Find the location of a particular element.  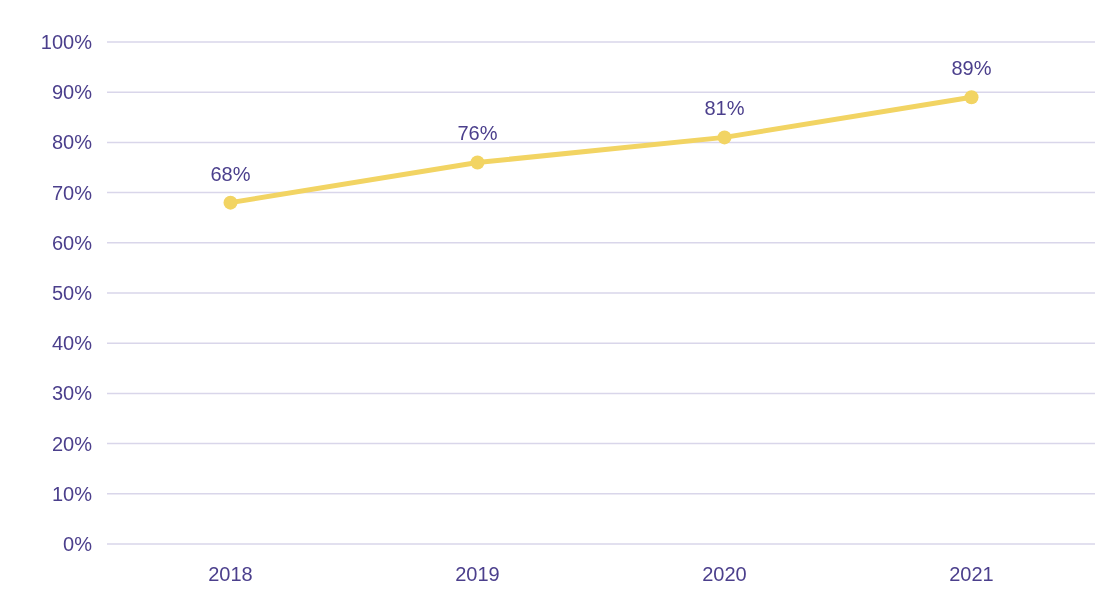

y-tick-label: 30% is located at coordinates (72, 393).